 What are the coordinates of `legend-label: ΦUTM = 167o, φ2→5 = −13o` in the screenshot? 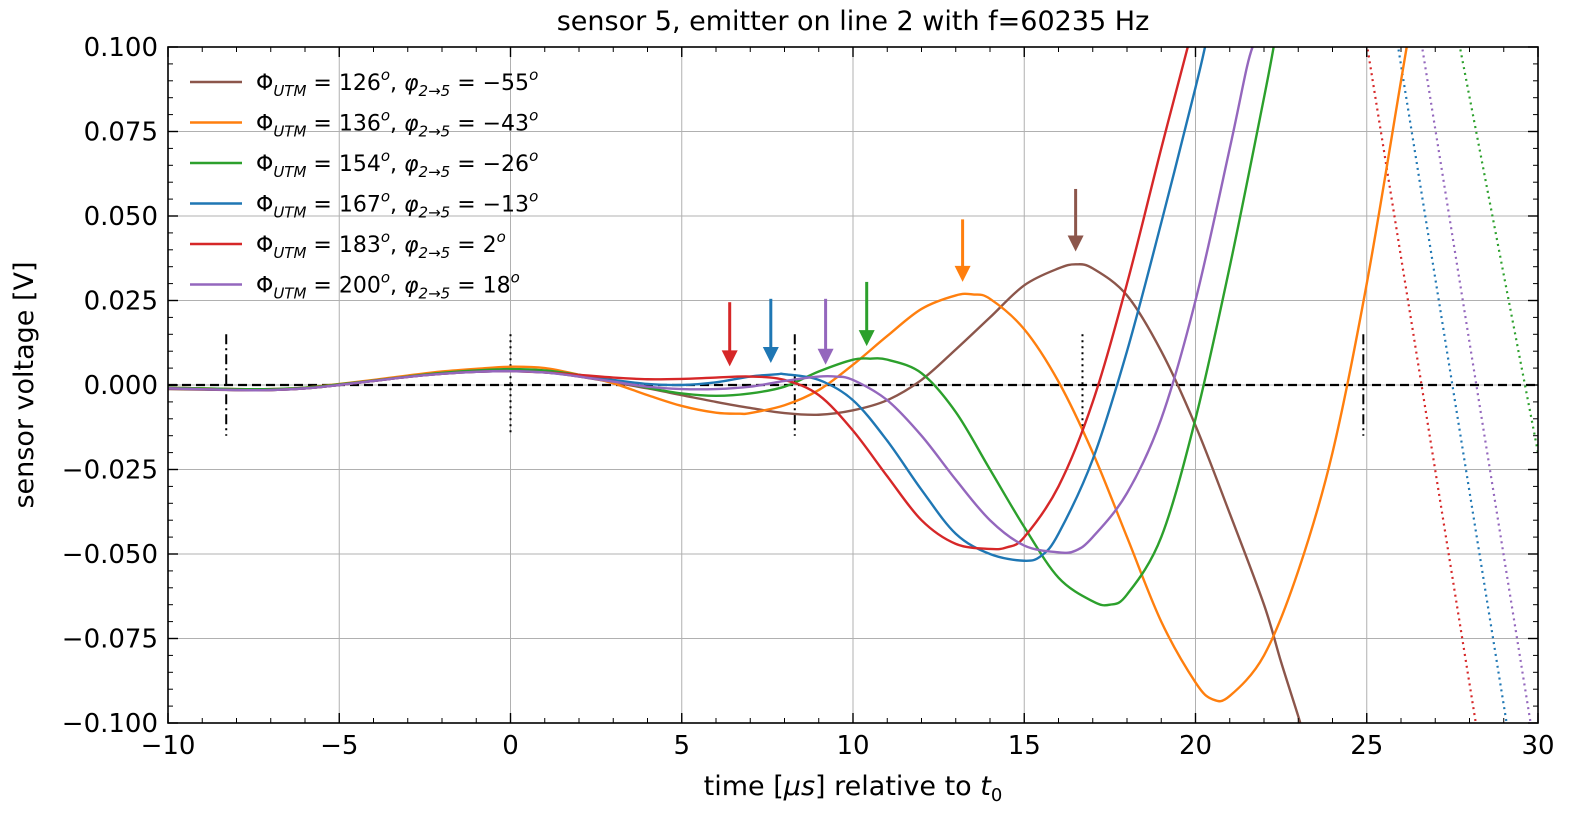 It's located at (397, 205).